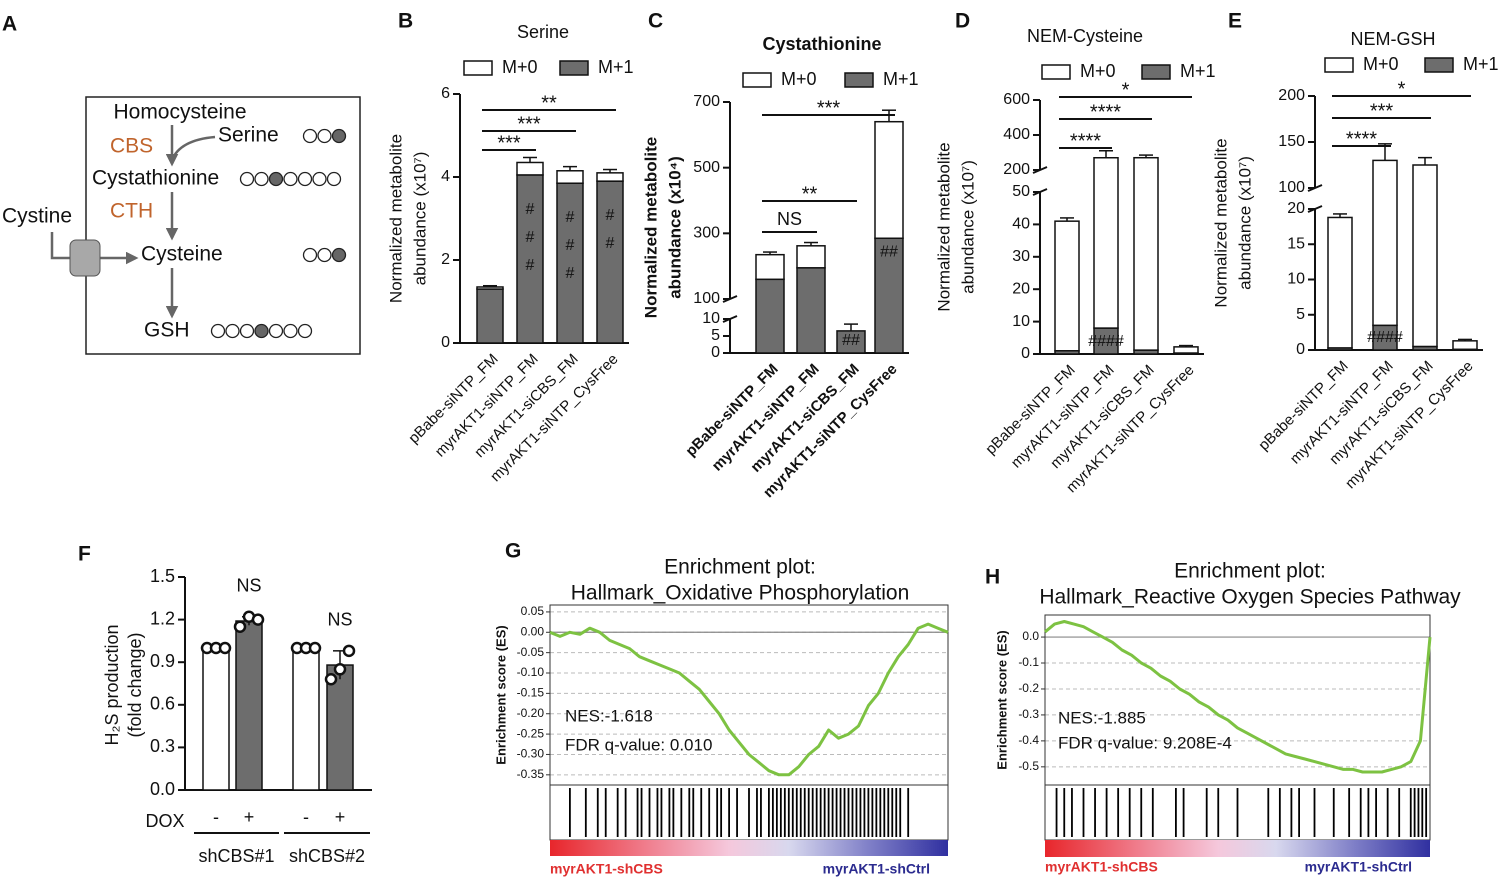 The image size is (1500, 880). I want to click on y-tick-label: -0.4, so click(1028, 740).